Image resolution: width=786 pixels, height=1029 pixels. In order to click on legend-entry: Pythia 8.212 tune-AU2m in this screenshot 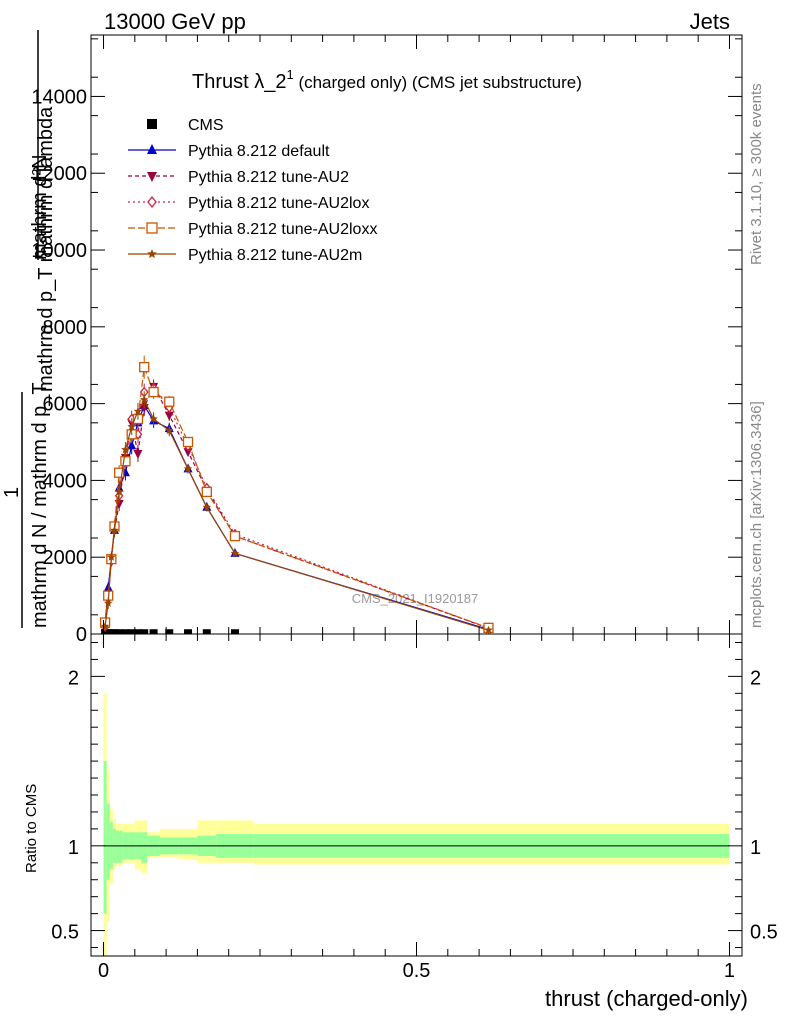, I will do `click(245, 255)`.